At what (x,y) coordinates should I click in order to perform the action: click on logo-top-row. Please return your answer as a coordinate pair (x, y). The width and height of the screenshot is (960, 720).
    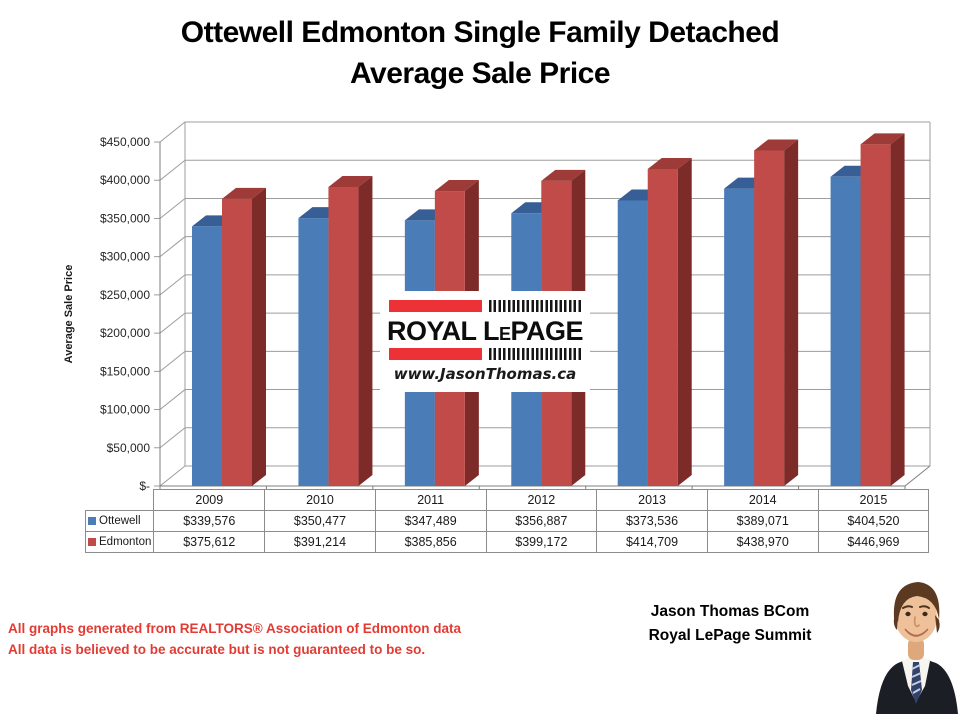
    Looking at the image, I should click on (485, 306).